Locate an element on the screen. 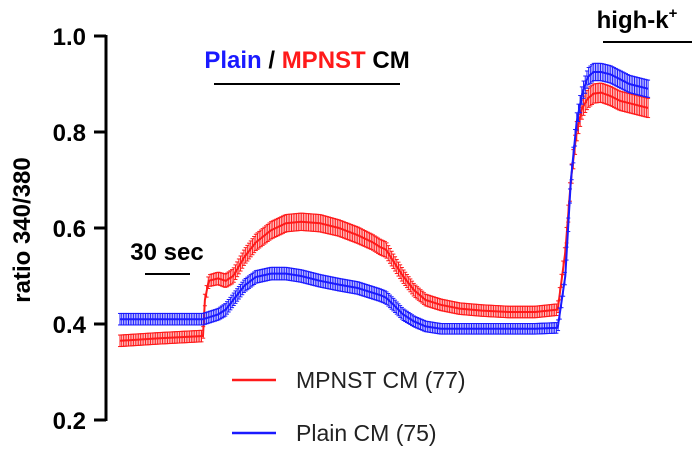 The image size is (700, 454). highk-label-superscript: + is located at coordinates (673, 13).